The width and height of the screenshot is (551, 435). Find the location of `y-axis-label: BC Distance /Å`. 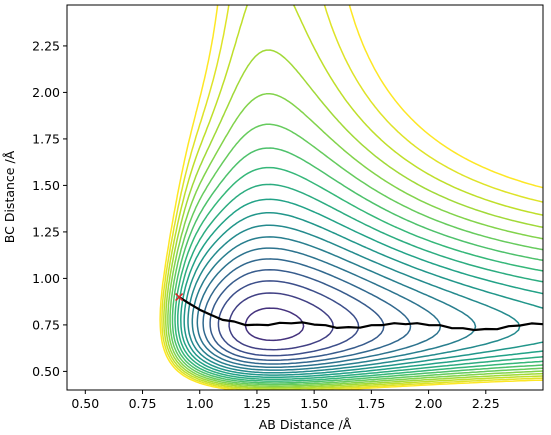

y-axis-label: BC Distance /Å is located at coordinates (9, 196).